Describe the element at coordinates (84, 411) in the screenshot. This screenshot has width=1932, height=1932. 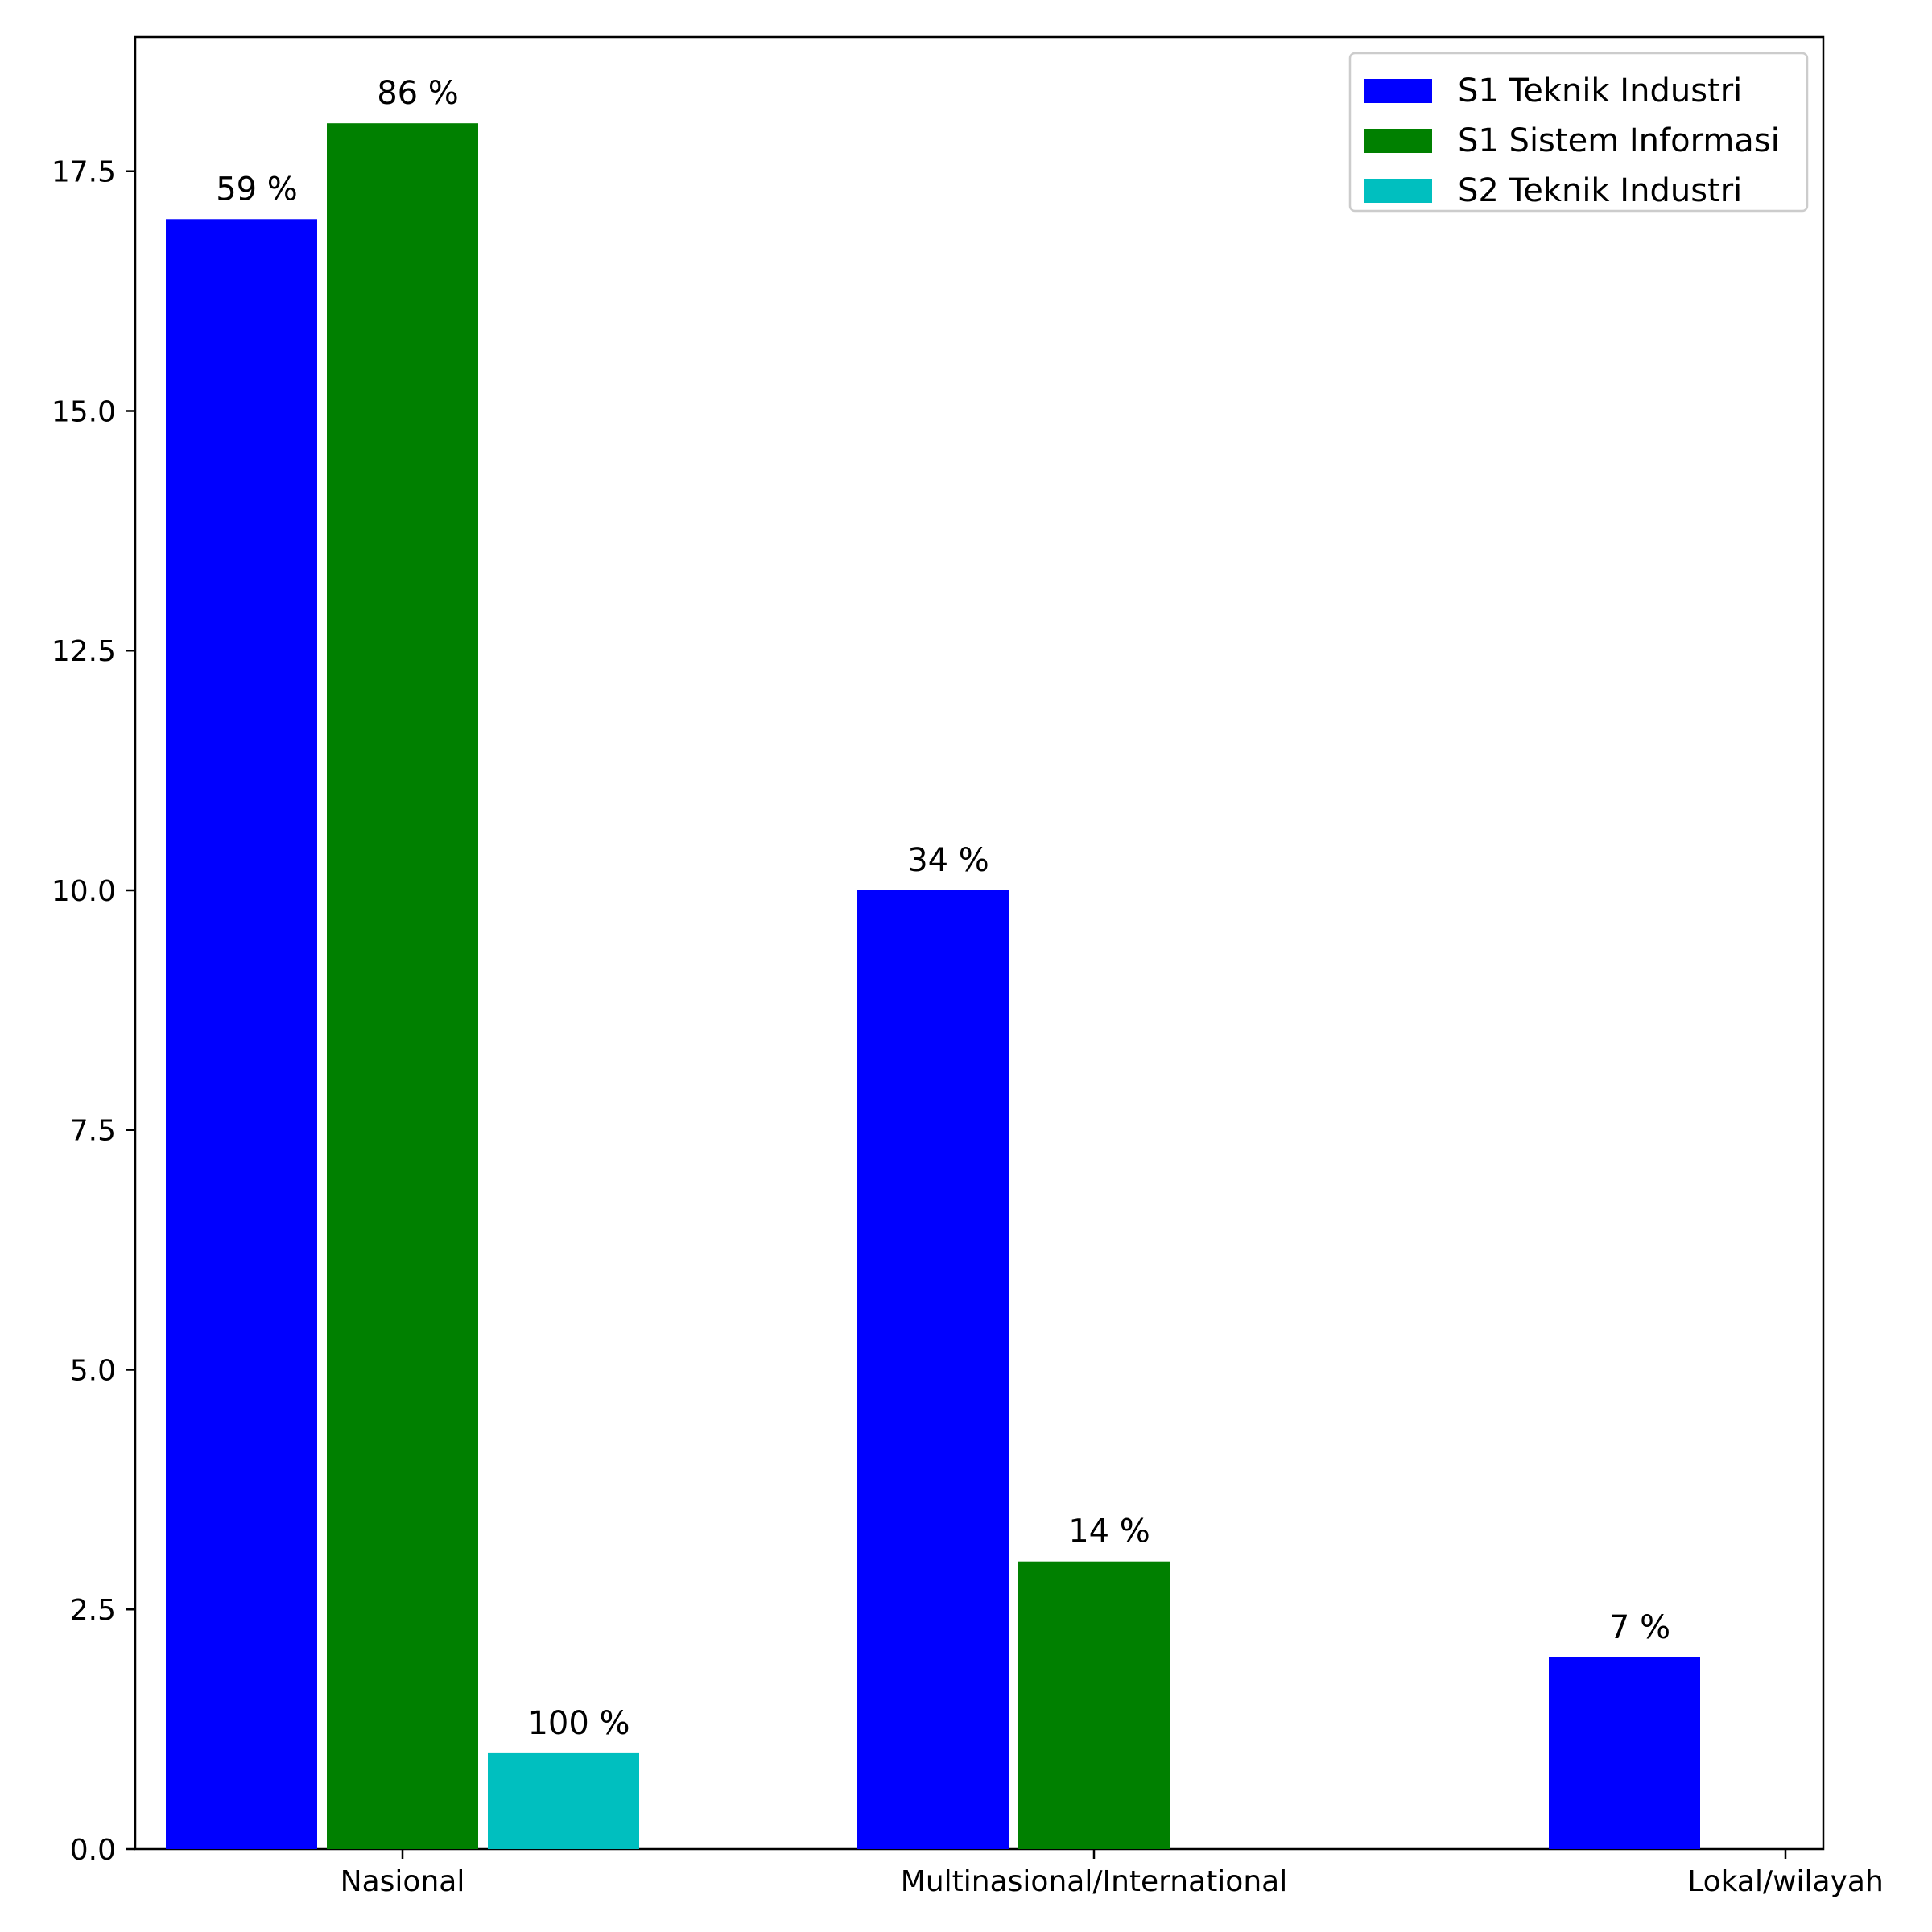
I see `y-tick-label: 15.0` at that location.